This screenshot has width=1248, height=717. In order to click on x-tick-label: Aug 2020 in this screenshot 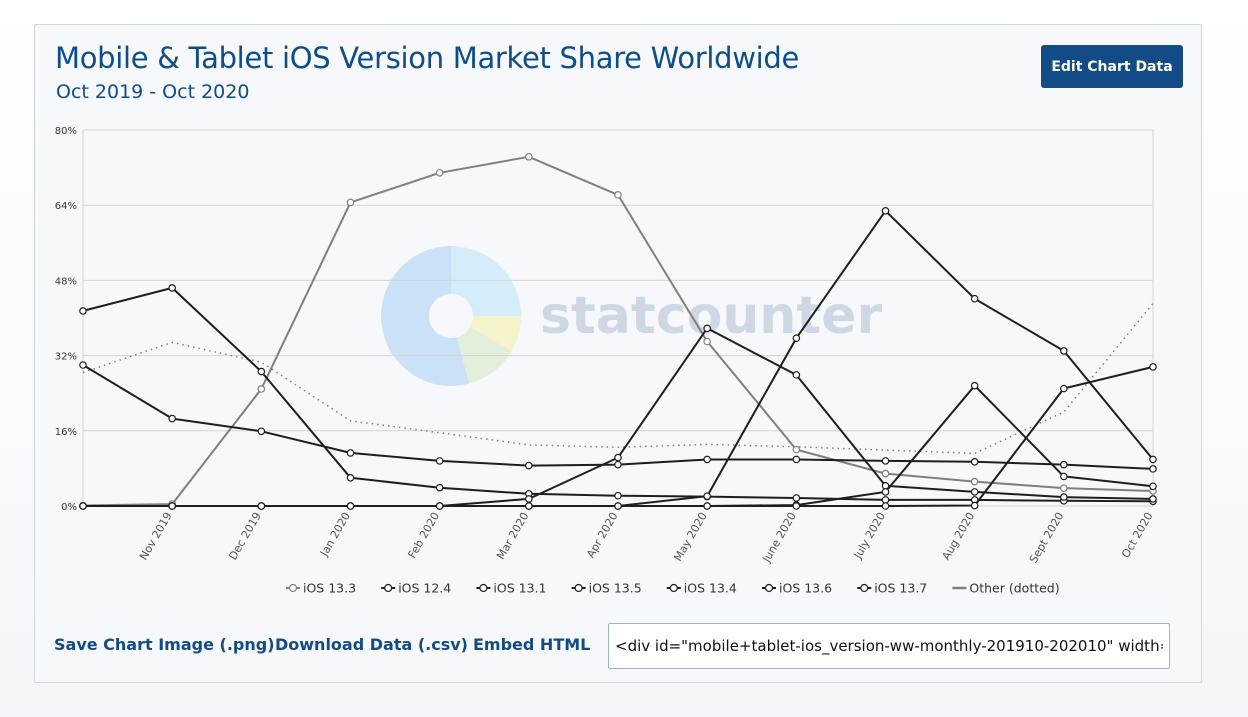, I will do `click(959, 536)`.